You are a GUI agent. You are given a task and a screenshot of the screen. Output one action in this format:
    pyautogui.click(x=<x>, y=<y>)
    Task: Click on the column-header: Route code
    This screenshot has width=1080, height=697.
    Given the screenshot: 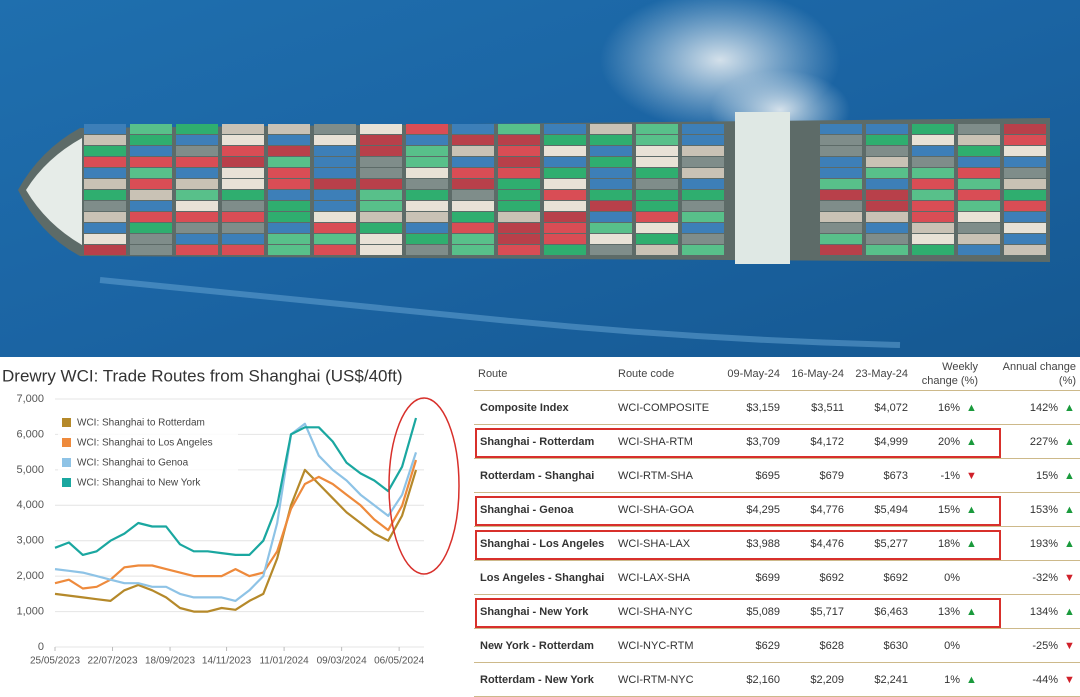 What is the action you would take?
    pyautogui.click(x=667, y=374)
    